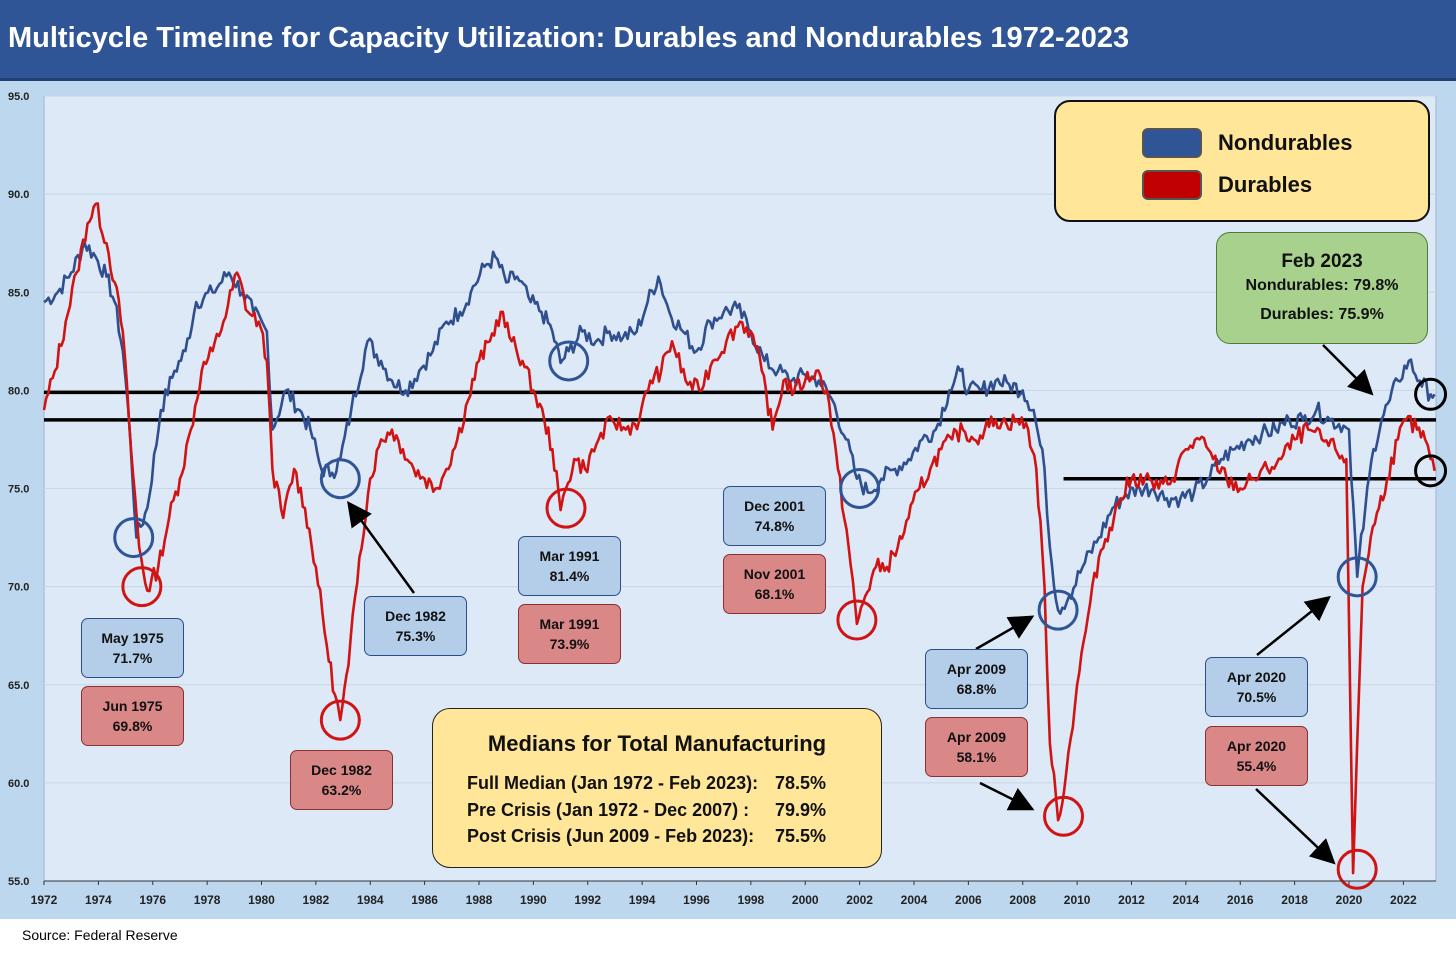 The width and height of the screenshot is (1456, 953). Describe the element at coordinates (976, 747) in the screenshot. I see `annotation-apr-2009-durables: Apr 2009 58.1%` at that location.